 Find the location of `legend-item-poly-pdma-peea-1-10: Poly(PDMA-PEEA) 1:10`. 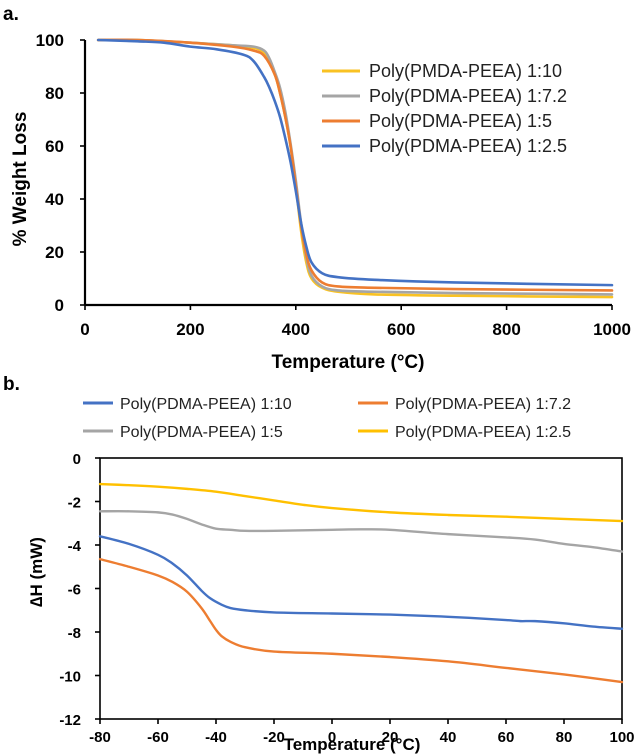

legend-item-poly-pdma-peea-1-10: Poly(PDMA-PEEA) 1:10 is located at coordinates (187, 404).